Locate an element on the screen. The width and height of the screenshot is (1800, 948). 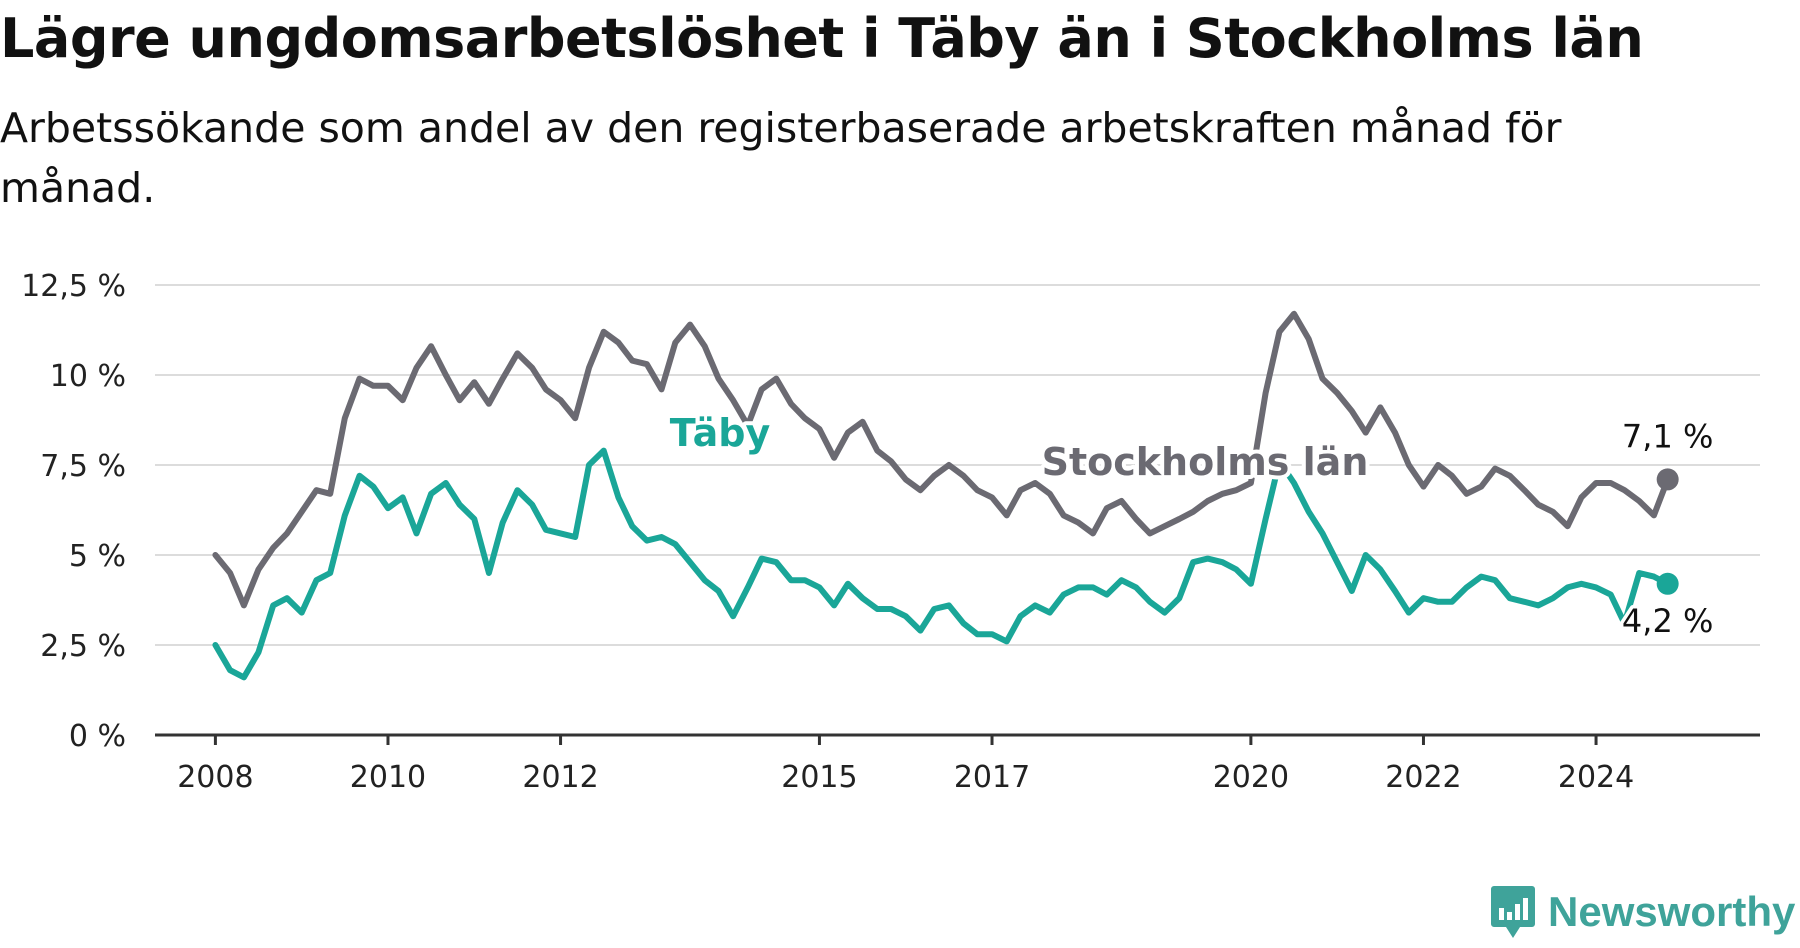
y-tick-label: 2,5 % is located at coordinates (83, 646).